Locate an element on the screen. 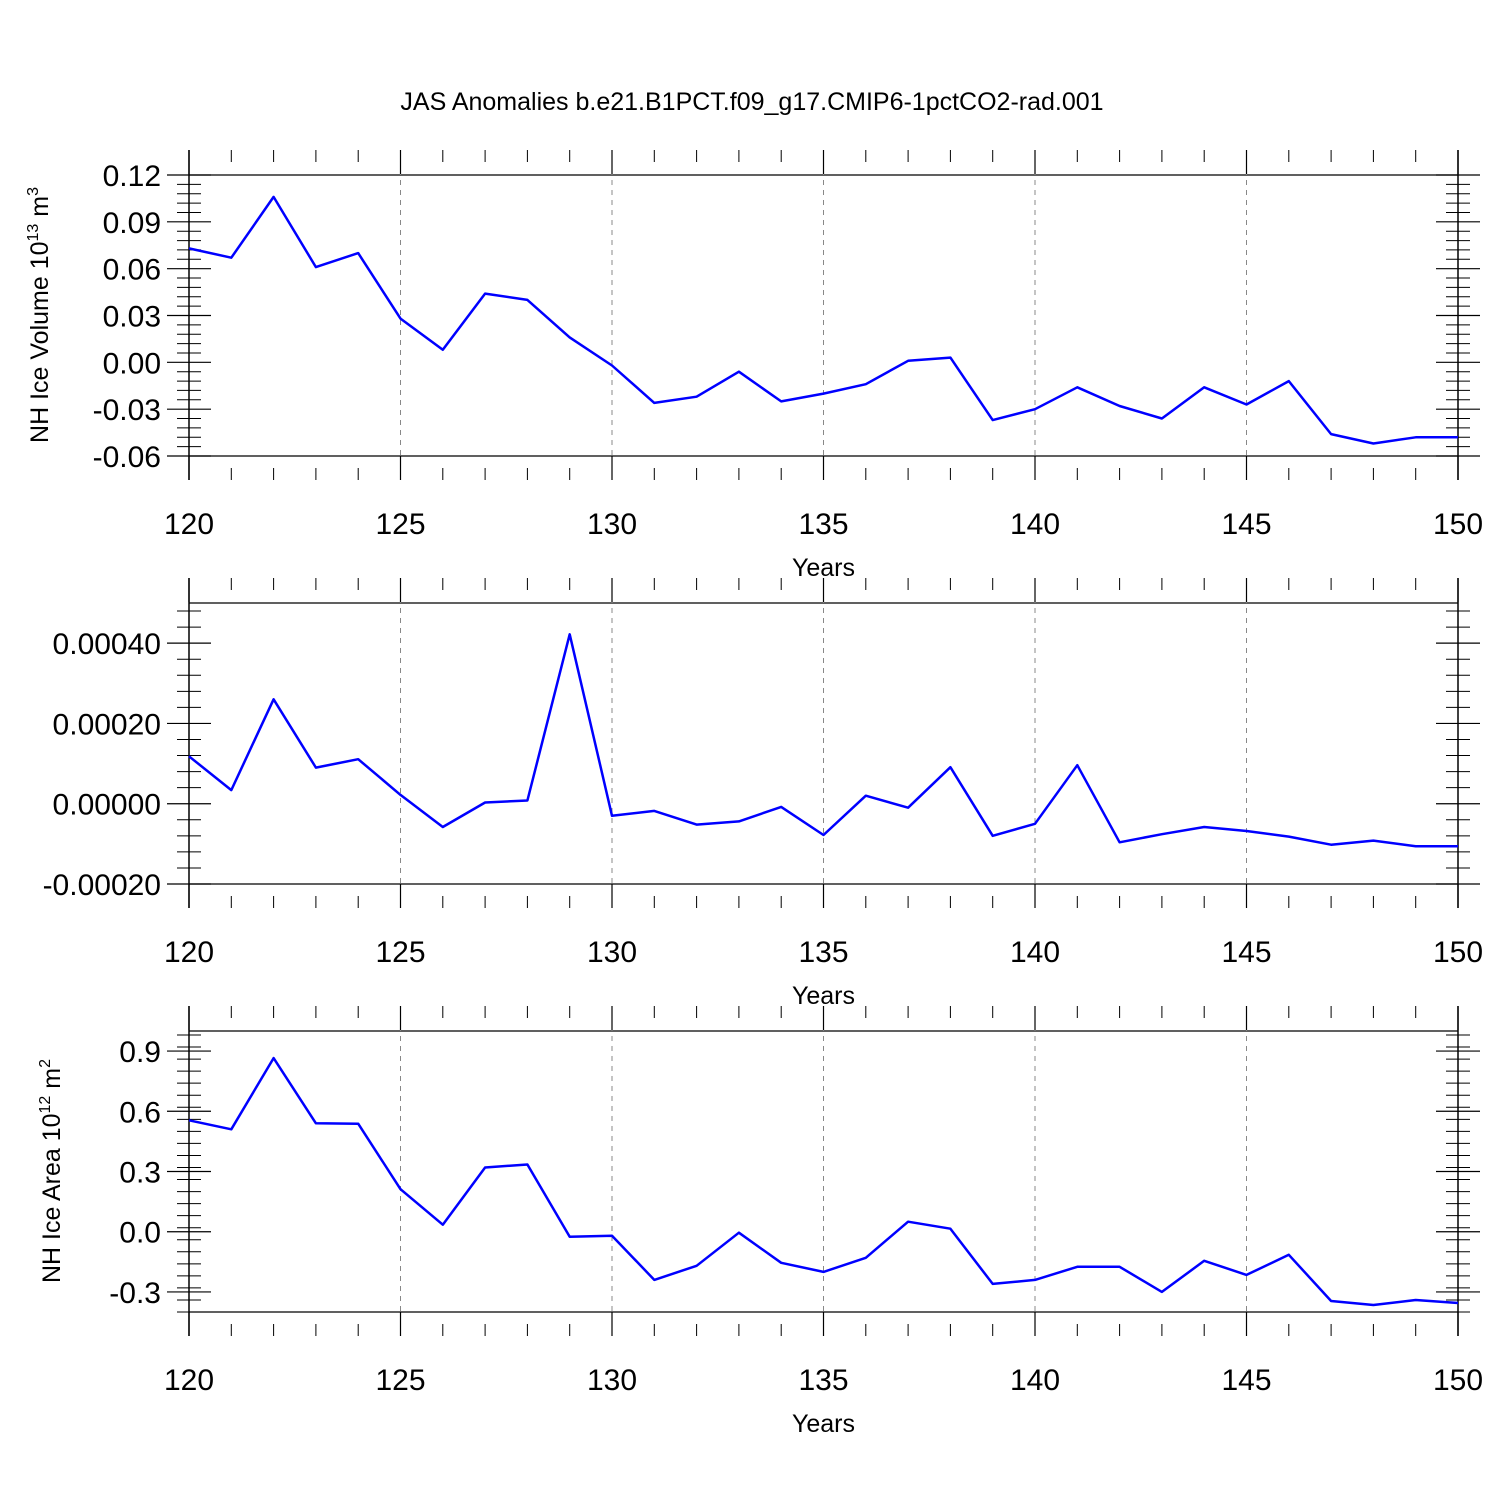  y-tick-label: 0.00 is located at coordinates (132, 363).